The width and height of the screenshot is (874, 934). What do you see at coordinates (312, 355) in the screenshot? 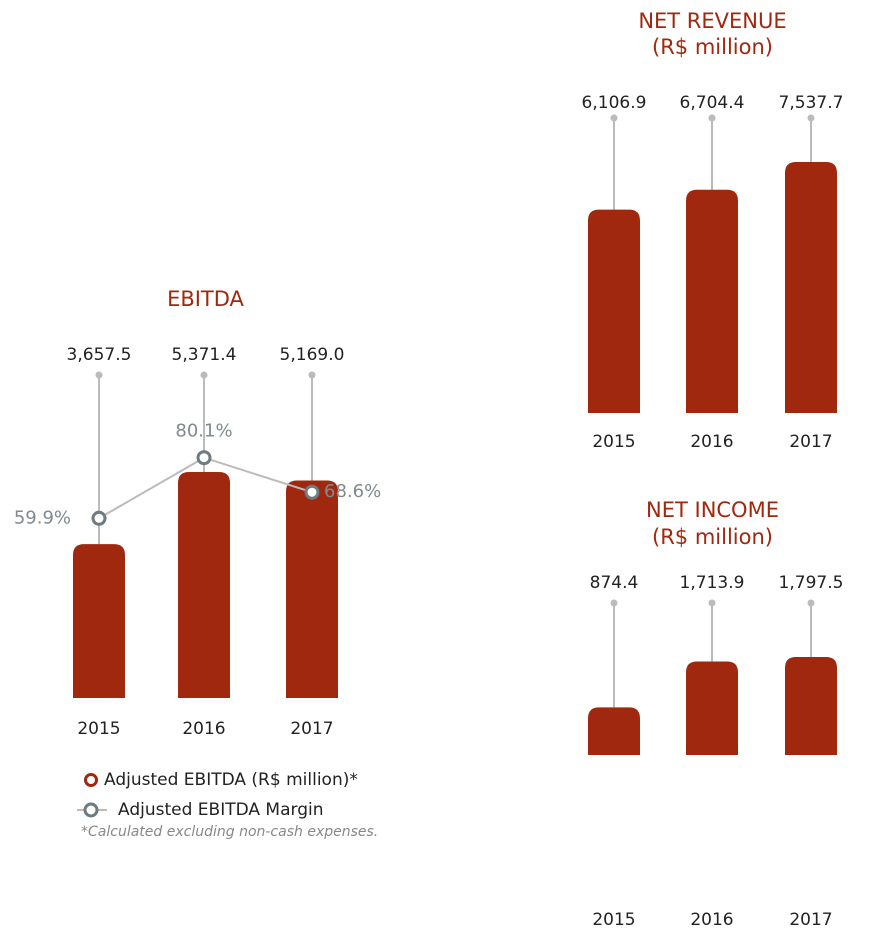
I see `value-label: 5,169.0` at bounding box center [312, 355].